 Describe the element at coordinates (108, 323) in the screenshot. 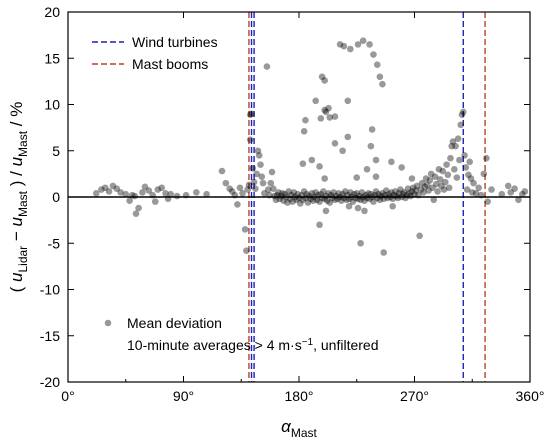

I see `legend-marker` at that location.